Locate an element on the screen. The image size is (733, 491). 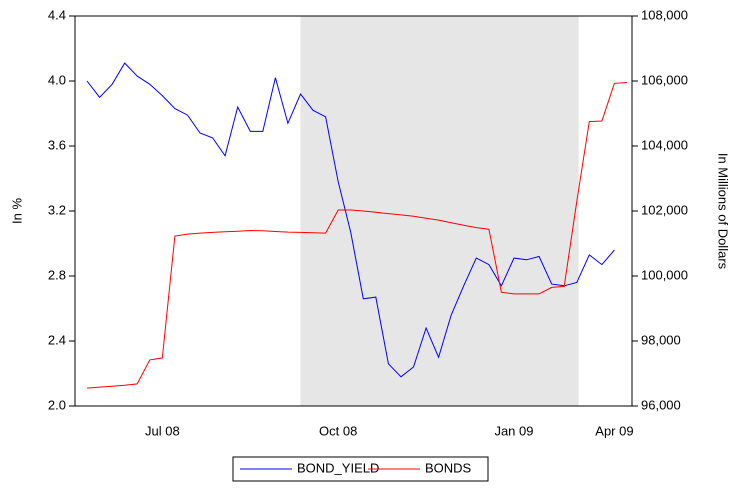
y-tick-label: 4.0 is located at coordinates (57, 79).